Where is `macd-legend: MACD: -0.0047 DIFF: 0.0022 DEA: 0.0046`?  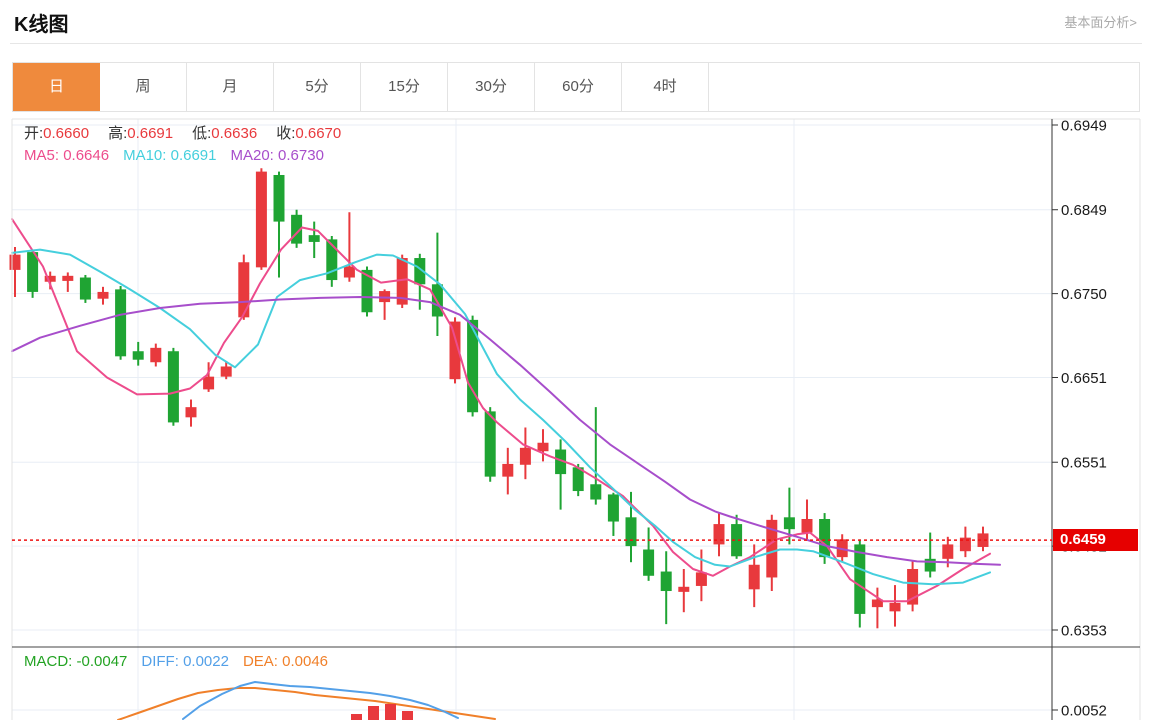 macd-legend: MACD: -0.0047 DIFF: 0.0022 DEA: 0.0046 is located at coordinates (183, 661).